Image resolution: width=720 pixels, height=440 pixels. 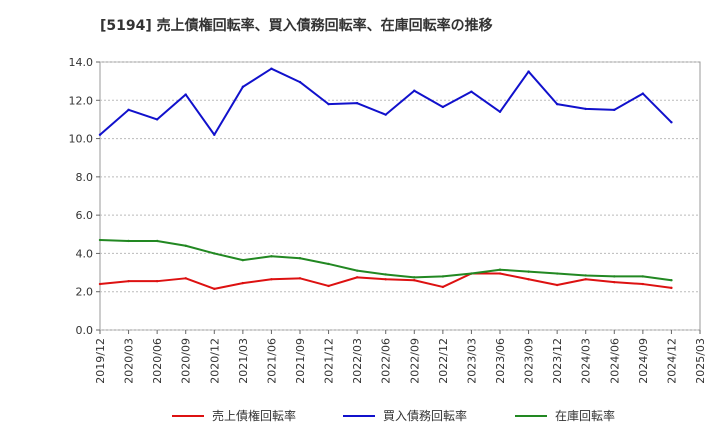 I want to click on x-tick-label: 2022/03, so click(x=357, y=361).